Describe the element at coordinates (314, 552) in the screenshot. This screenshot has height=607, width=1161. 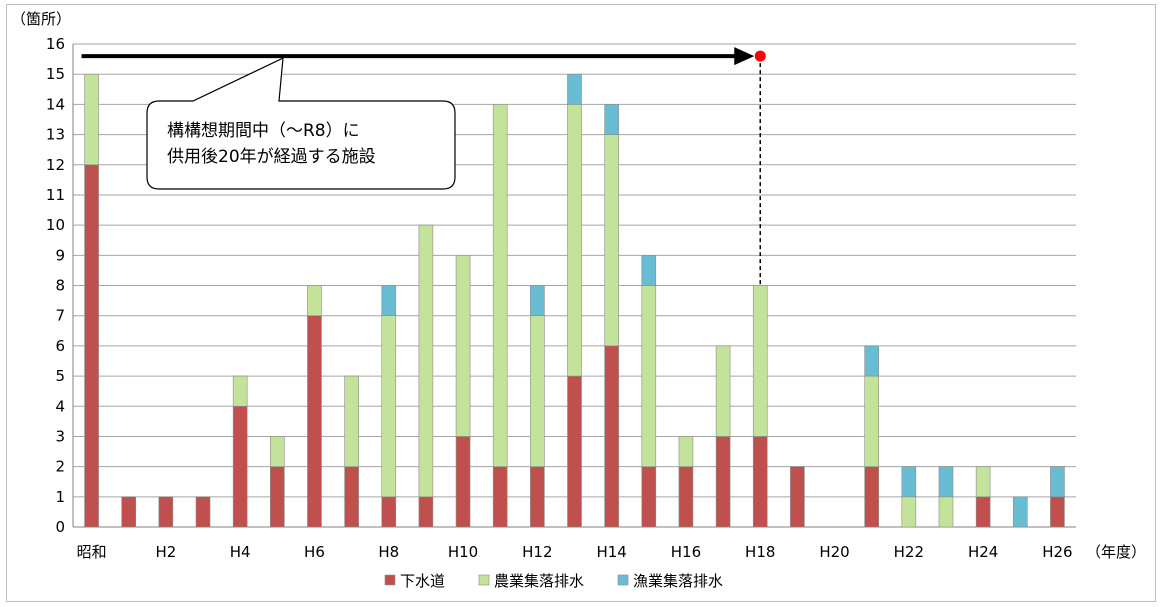
I see `x-tick-label-H6: H6` at that location.